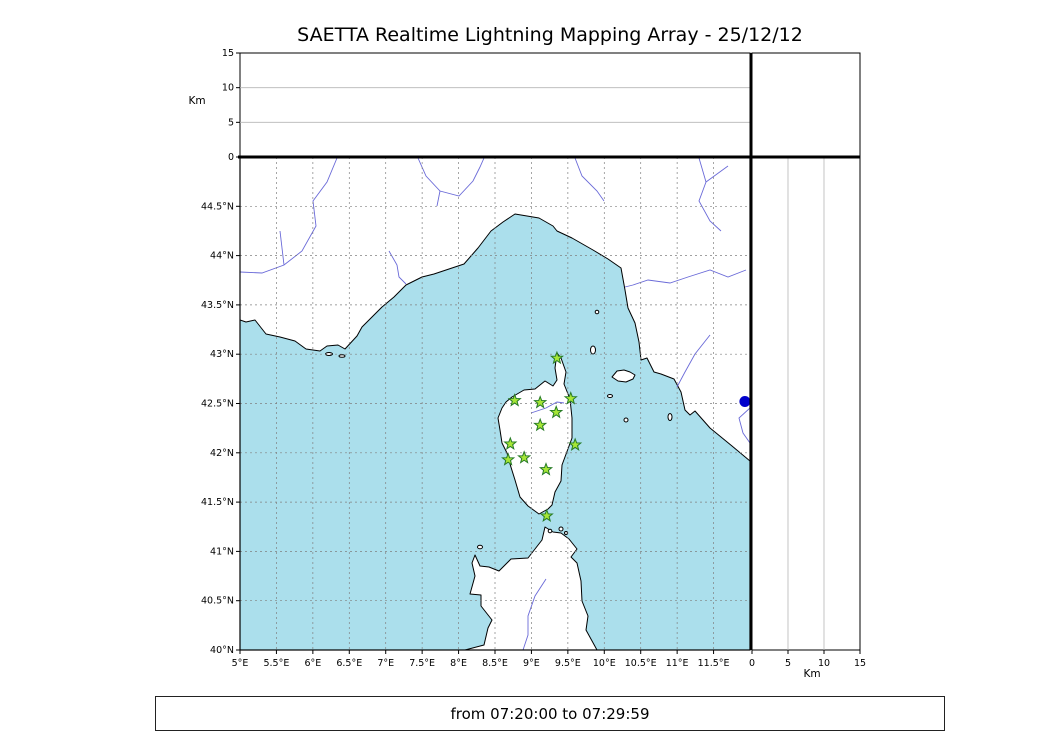  I want to click on lat-tick-label: 44°N, so click(222, 256).